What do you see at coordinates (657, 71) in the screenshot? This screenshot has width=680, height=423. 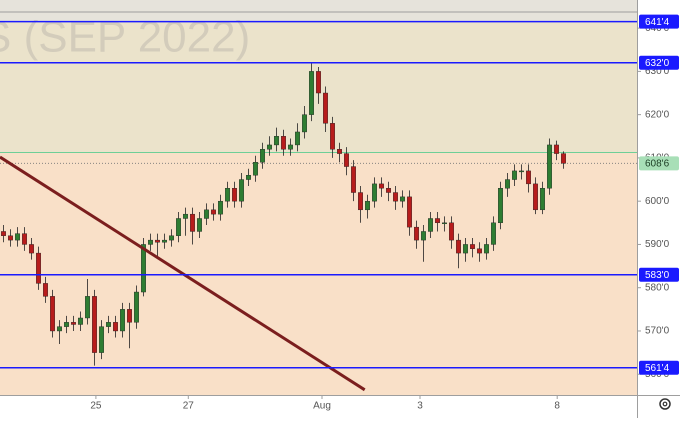 I see `y-tick-label: 630'0` at bounding box center [657, 71].